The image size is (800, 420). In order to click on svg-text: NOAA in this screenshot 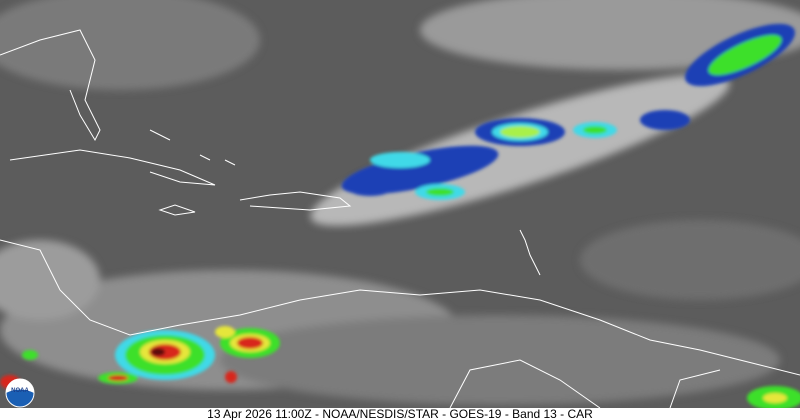, I will do `click(20, 391)`.